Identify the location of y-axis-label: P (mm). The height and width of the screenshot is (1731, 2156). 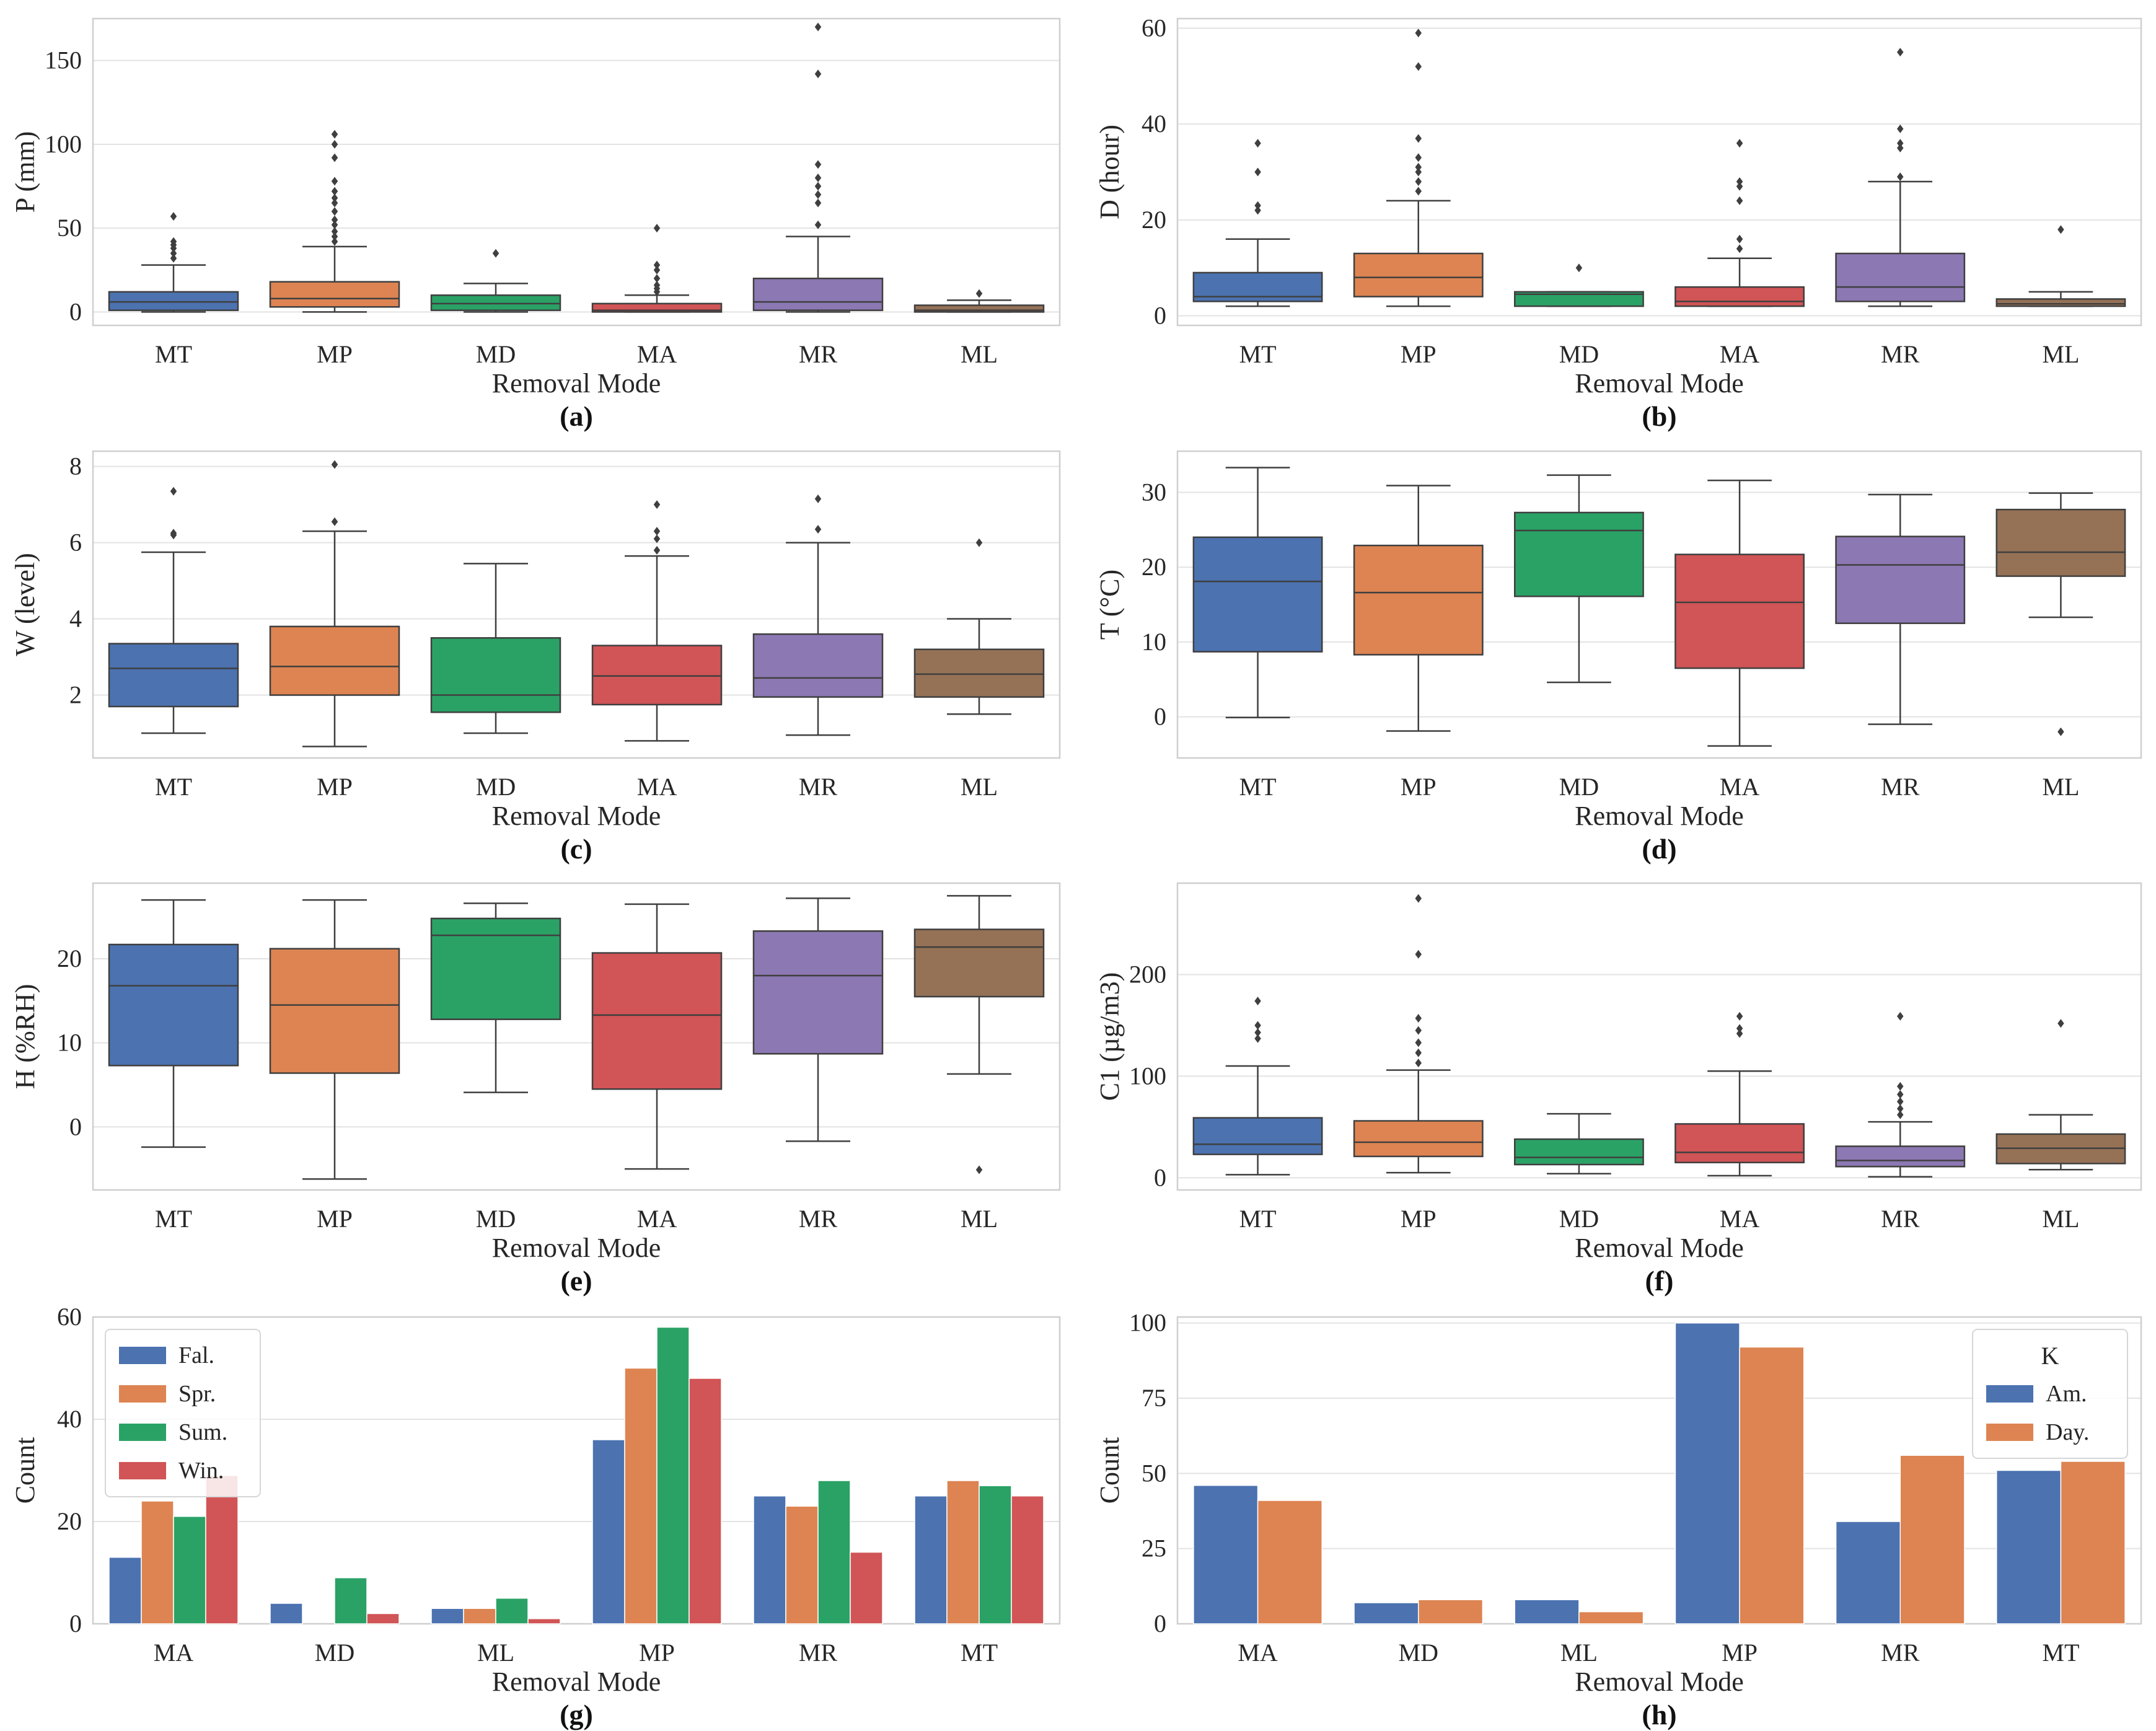
(25, 172).